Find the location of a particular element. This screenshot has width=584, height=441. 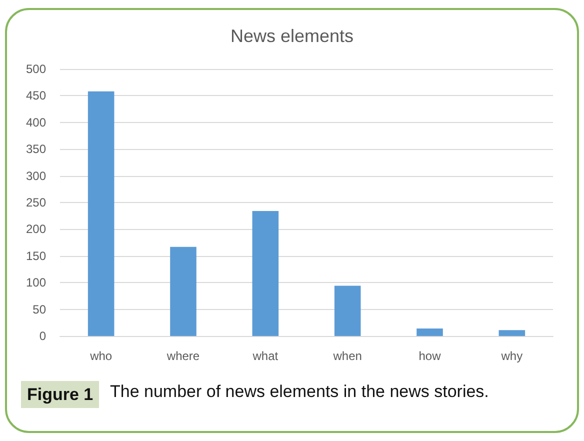

x-tick-label: what is located at coordinates (265, 356).